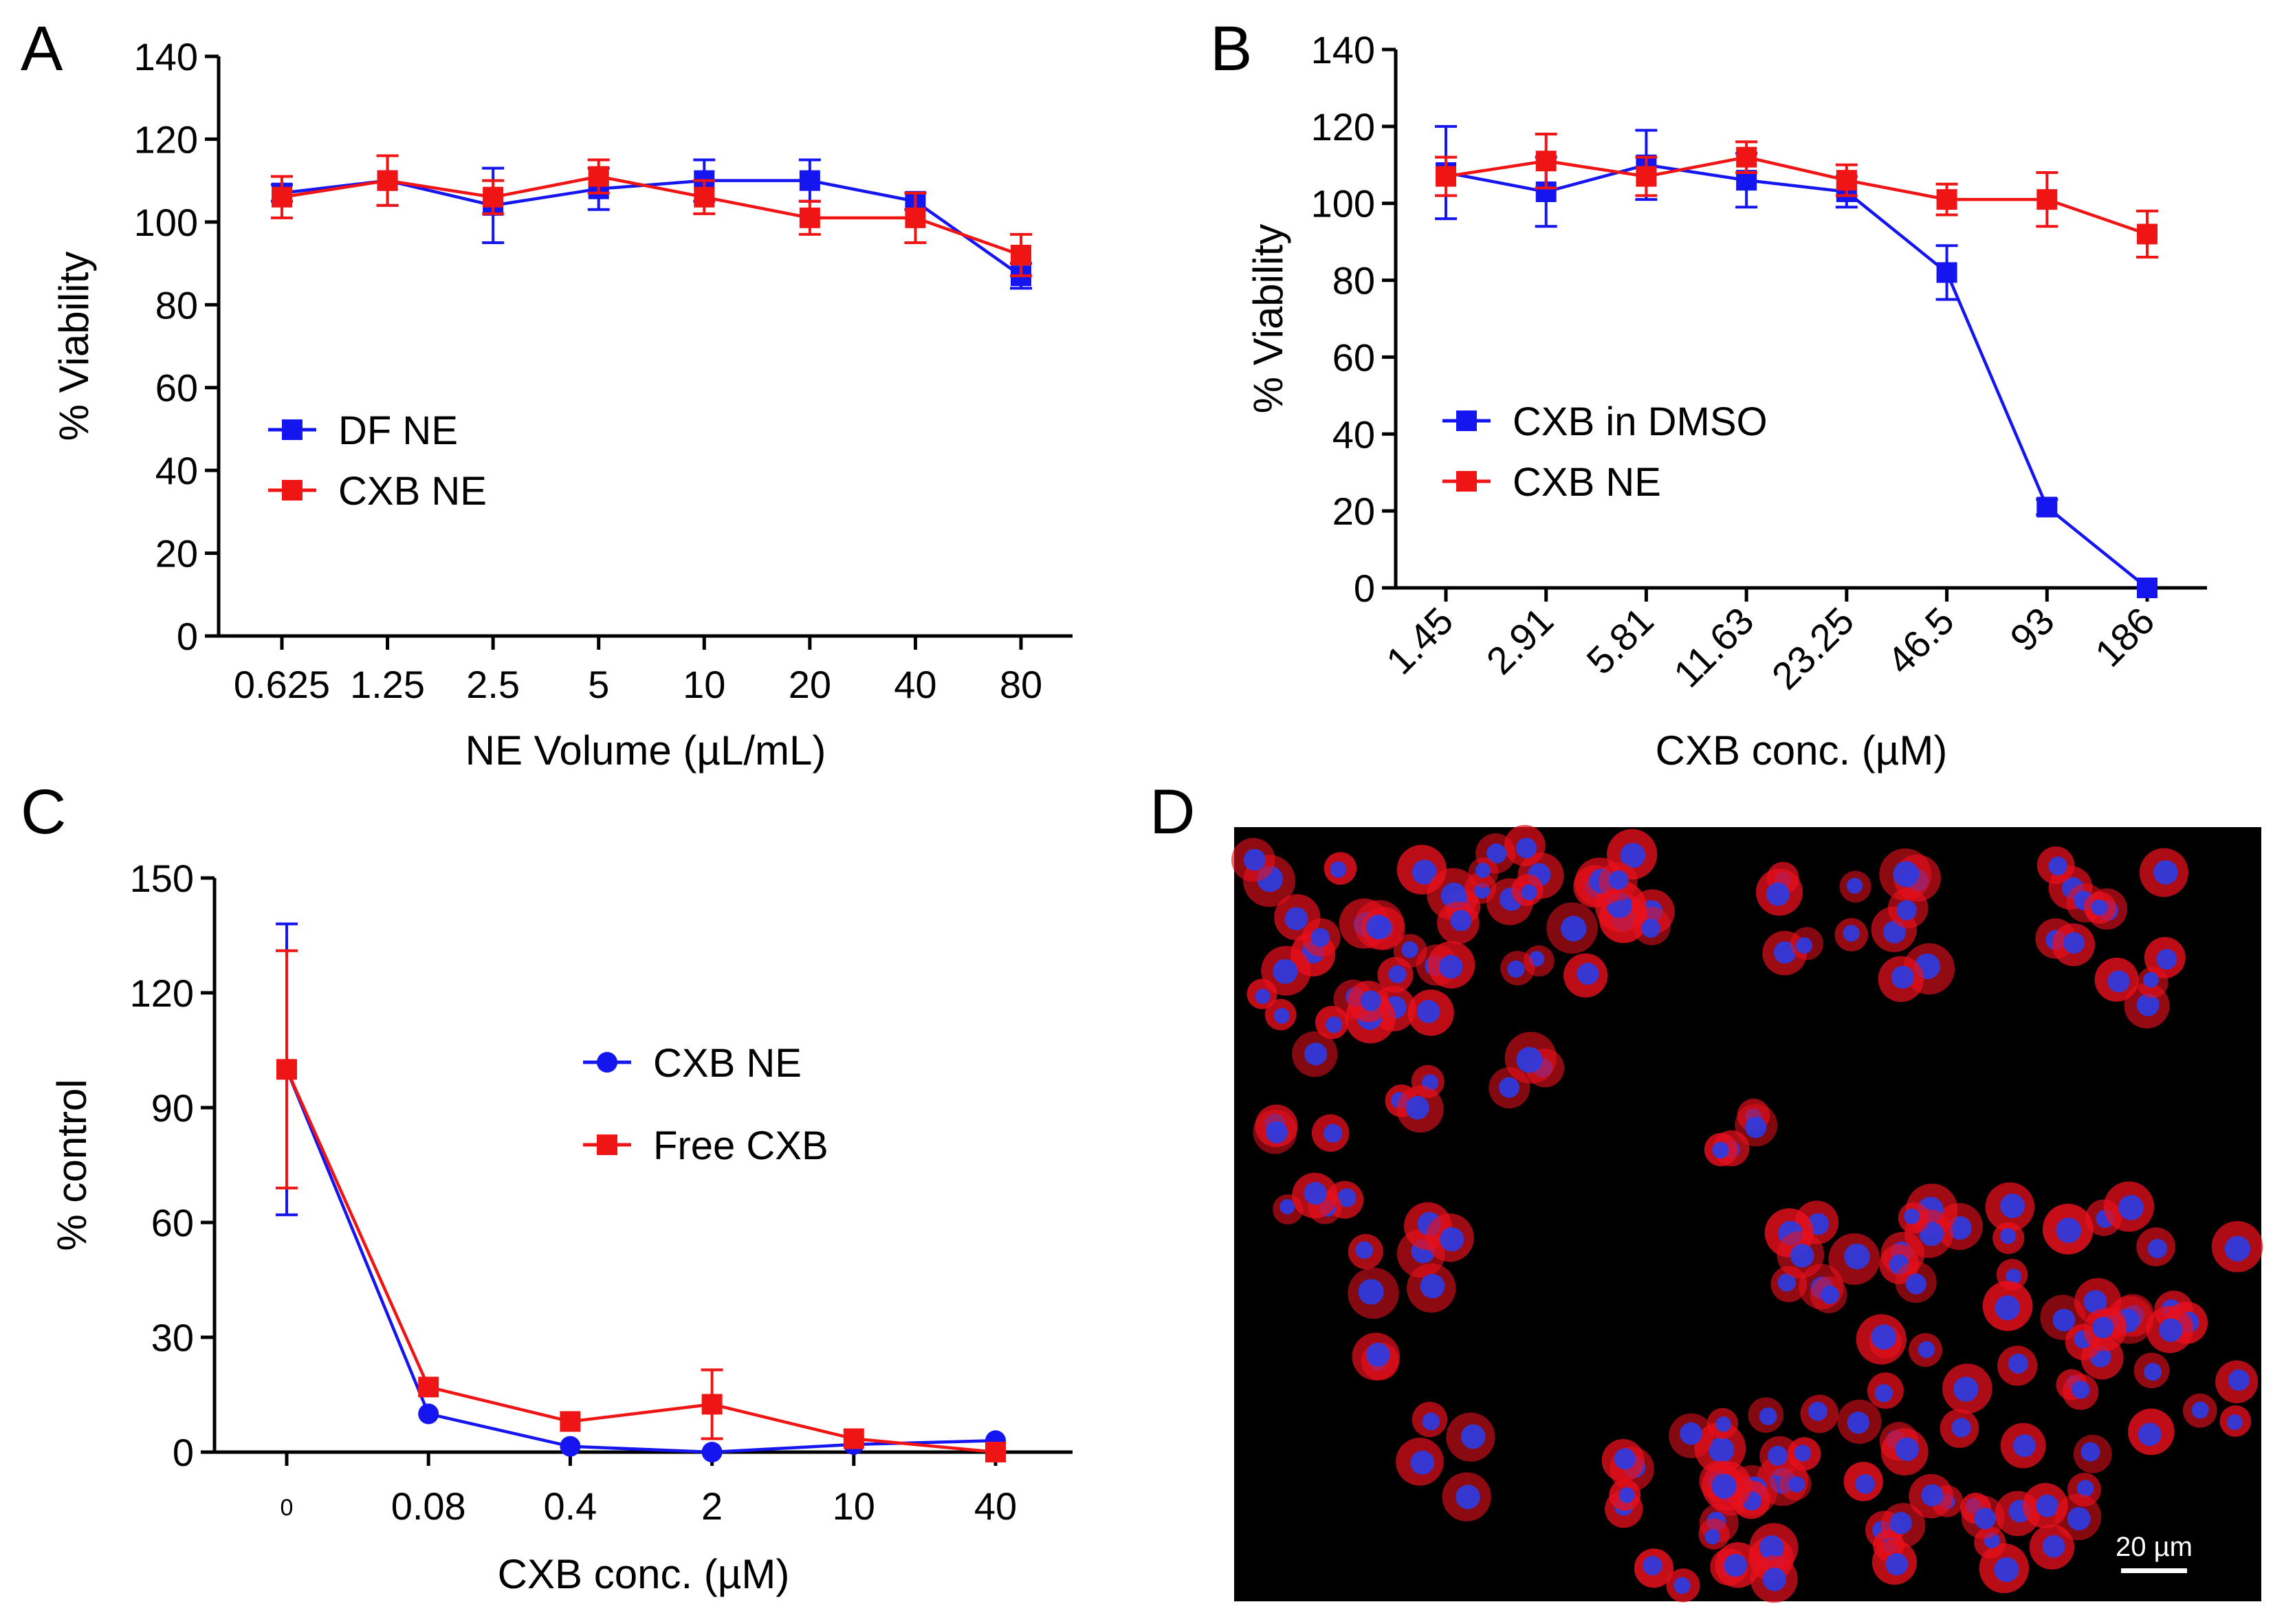  I want to click on panel-c-x-tick-label: 0, so click(287, 1508).